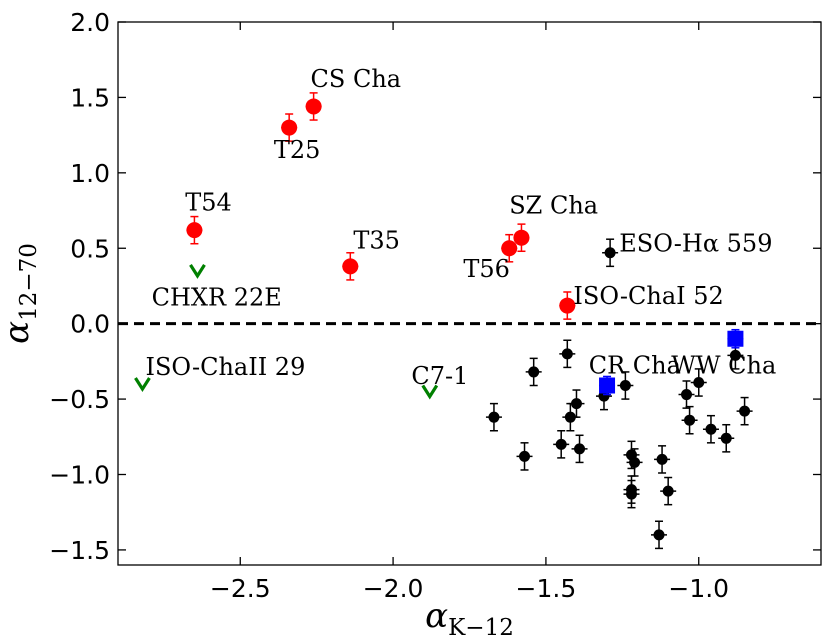 The width and height of the screenshot is (831, 641). What do you see at coordinates (486, 269) in the screenshot?
I see `point-annotation: T56` at bounding box center [486, 269].